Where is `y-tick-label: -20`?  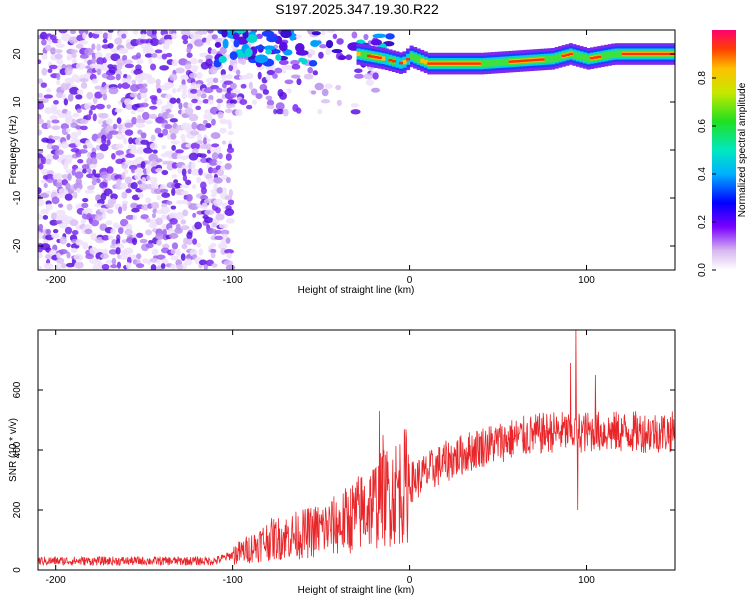 y-tick-label: -20 is located at coordinates (17, 245).